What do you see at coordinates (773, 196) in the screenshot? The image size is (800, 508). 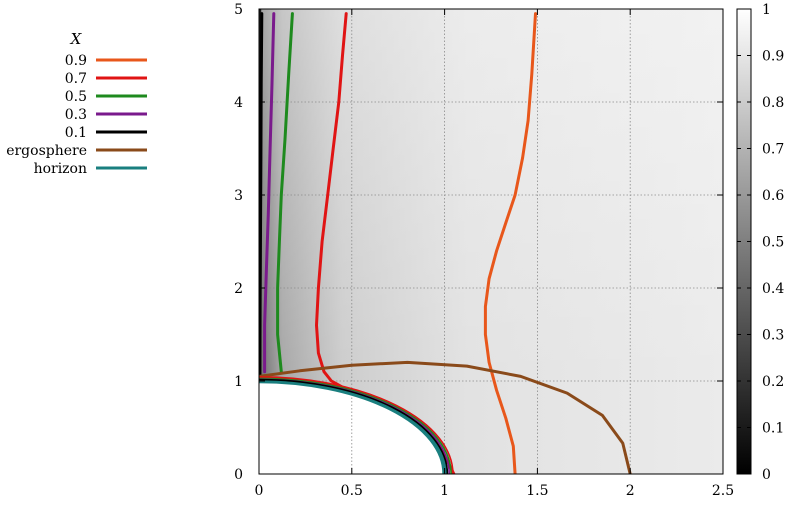 I see `colorbar-tick-label: 0.6` at bounding box center [773, 196].